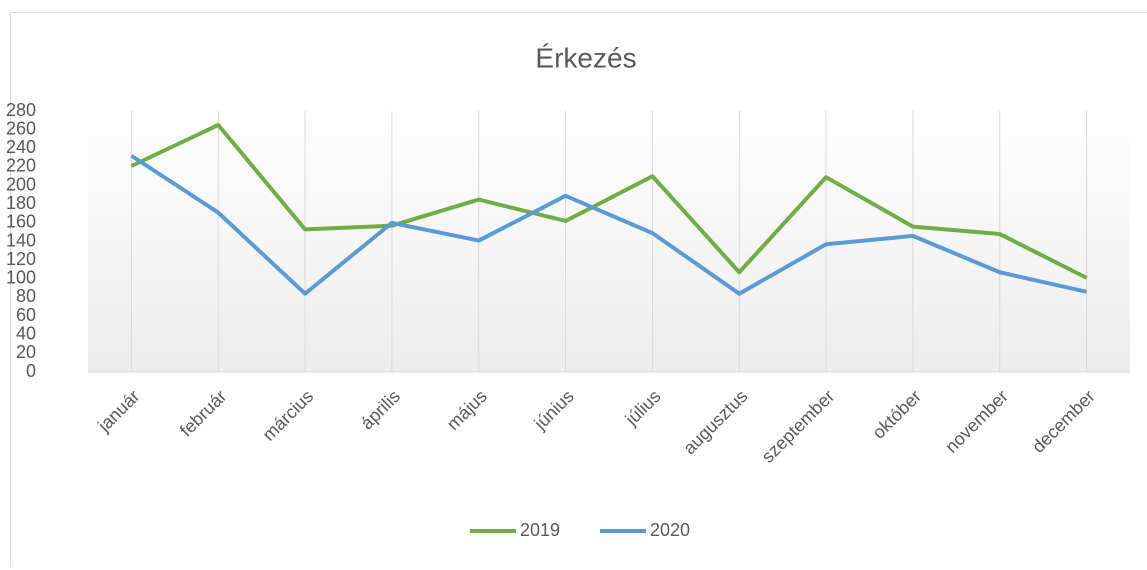 The width and height of the screenshot is (1147, 570). I want to click on y-tick-label: 200, so click(21, 184).